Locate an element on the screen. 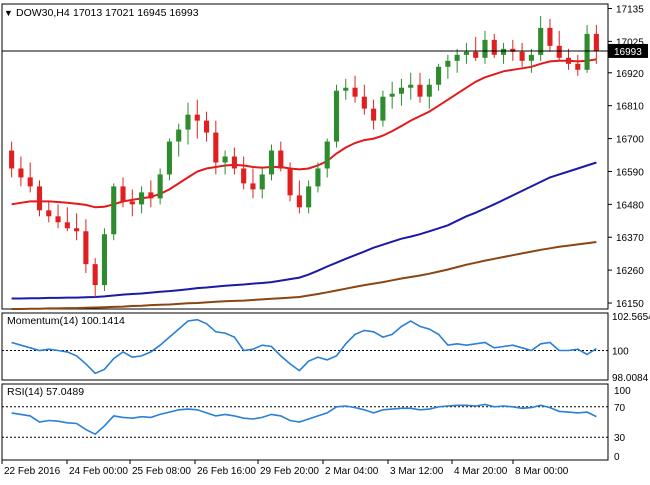  price-tick-label: 16260 is located at coordinates (630, 271).